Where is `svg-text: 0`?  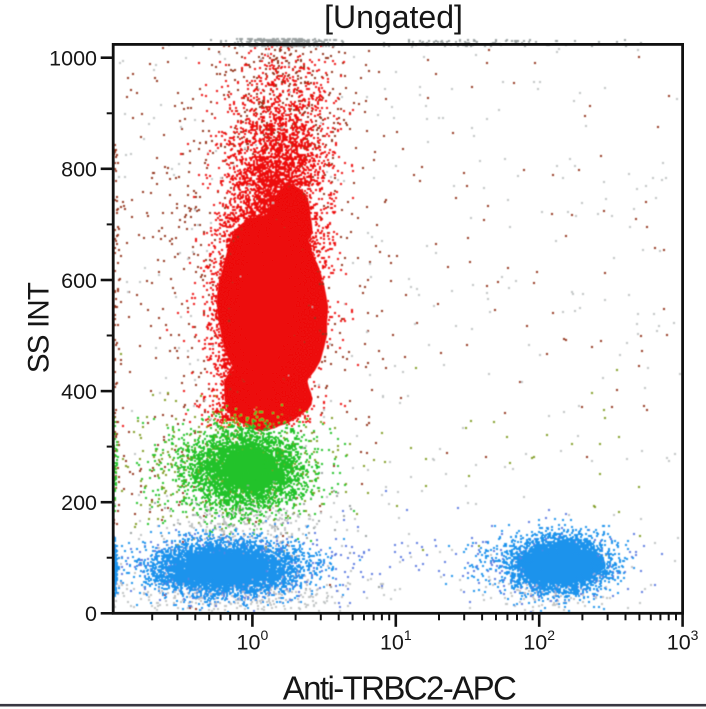 svg-text: 0 is located at coordinates (91, 614).